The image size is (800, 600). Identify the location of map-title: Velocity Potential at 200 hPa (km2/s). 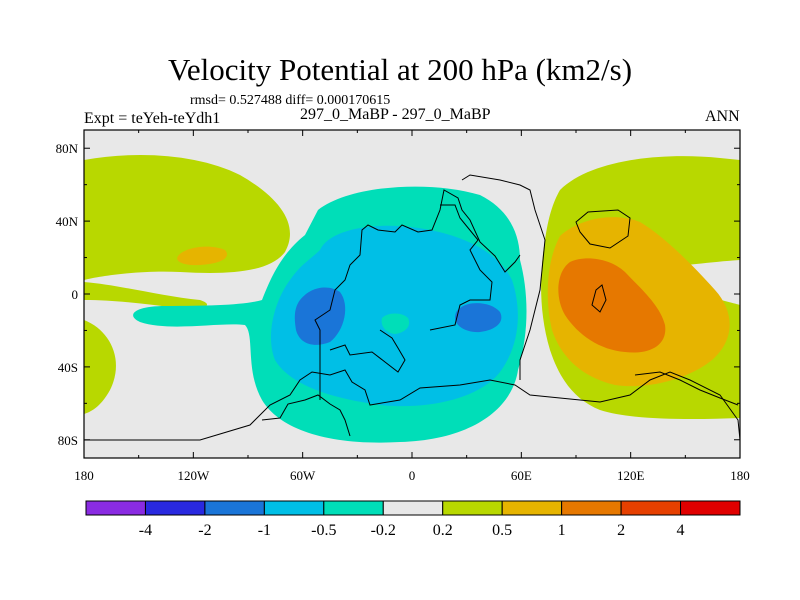
(400, 69).